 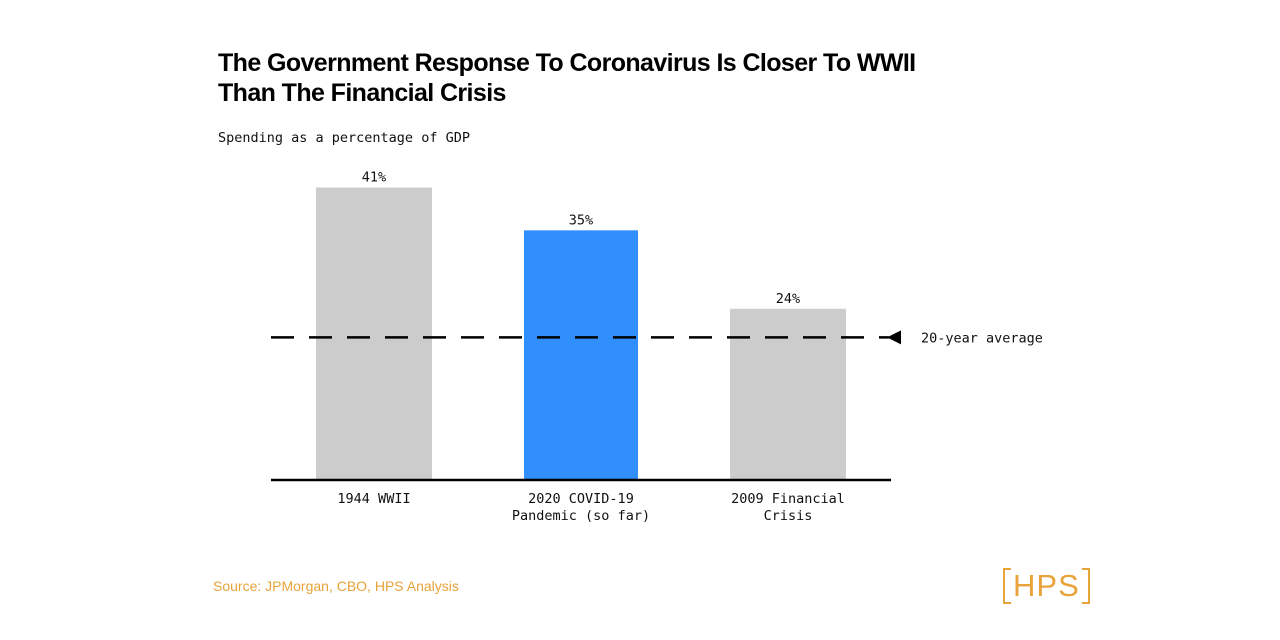 What do you see at coordinates (336, 586) in the screenshot?
I see `source-note: Source: JPMorgan, CBO, HPS Analysis` at bounding box center [336, 586].